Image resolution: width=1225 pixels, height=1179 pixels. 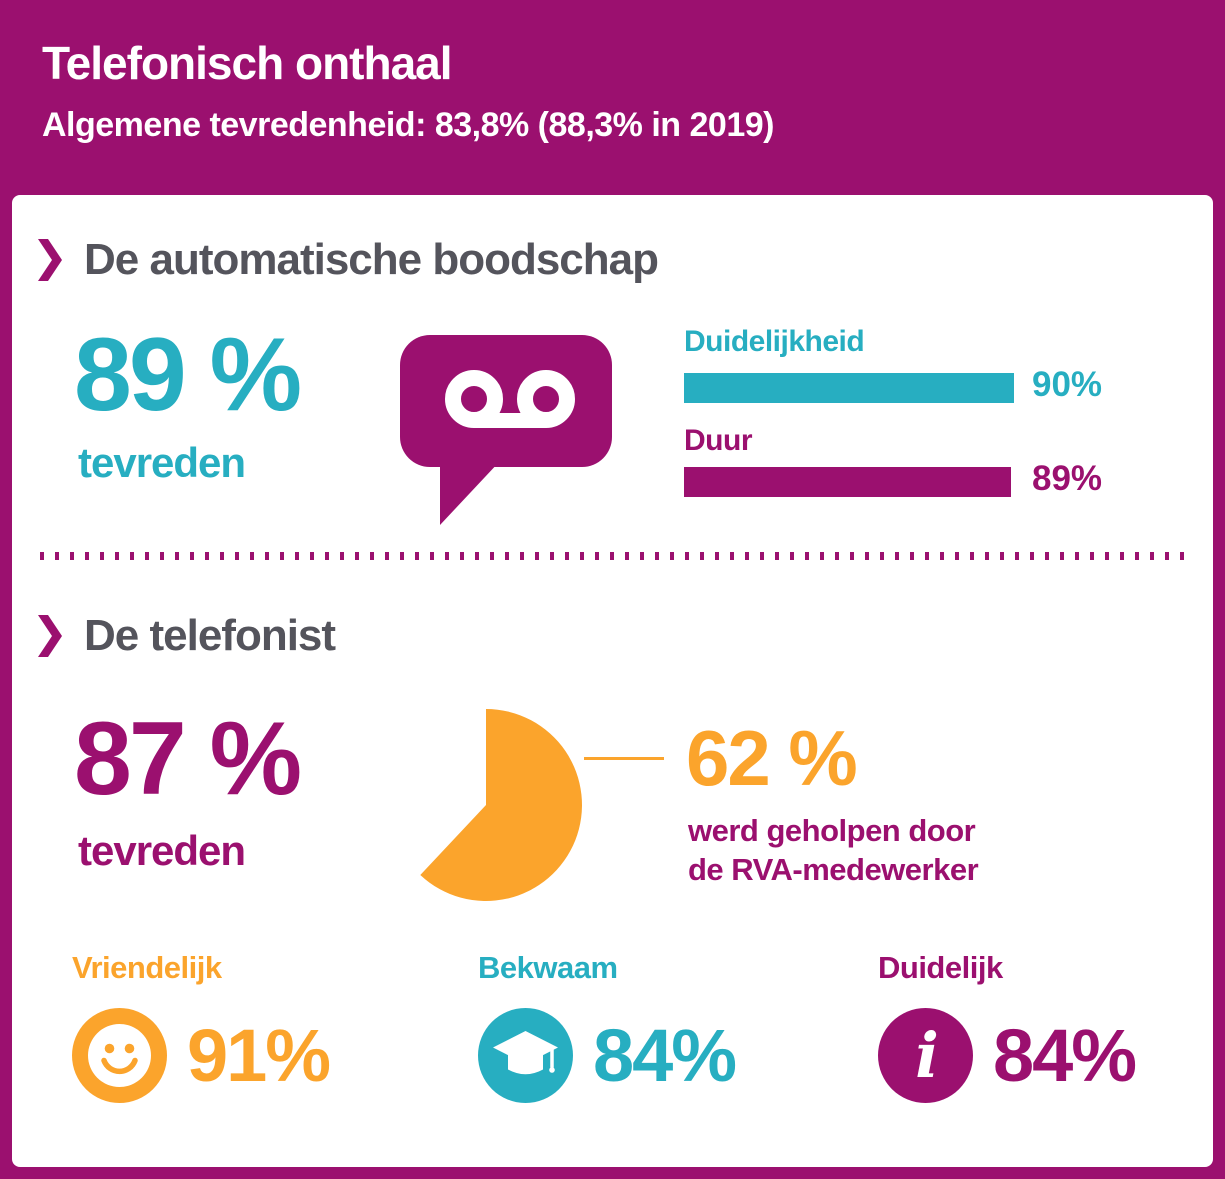 I want to click on quality-label: Bekwaam, so click(x=548, y=967).